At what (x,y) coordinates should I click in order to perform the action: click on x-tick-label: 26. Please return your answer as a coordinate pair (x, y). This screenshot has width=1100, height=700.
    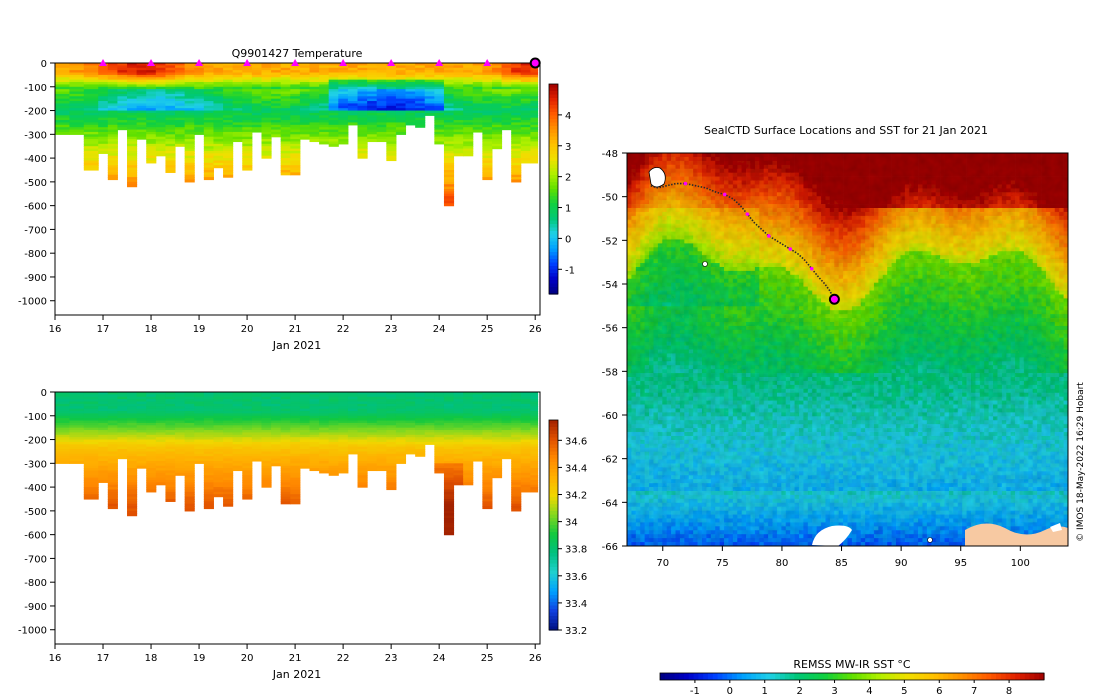
    Looking at the image, I should click on (535, 329).